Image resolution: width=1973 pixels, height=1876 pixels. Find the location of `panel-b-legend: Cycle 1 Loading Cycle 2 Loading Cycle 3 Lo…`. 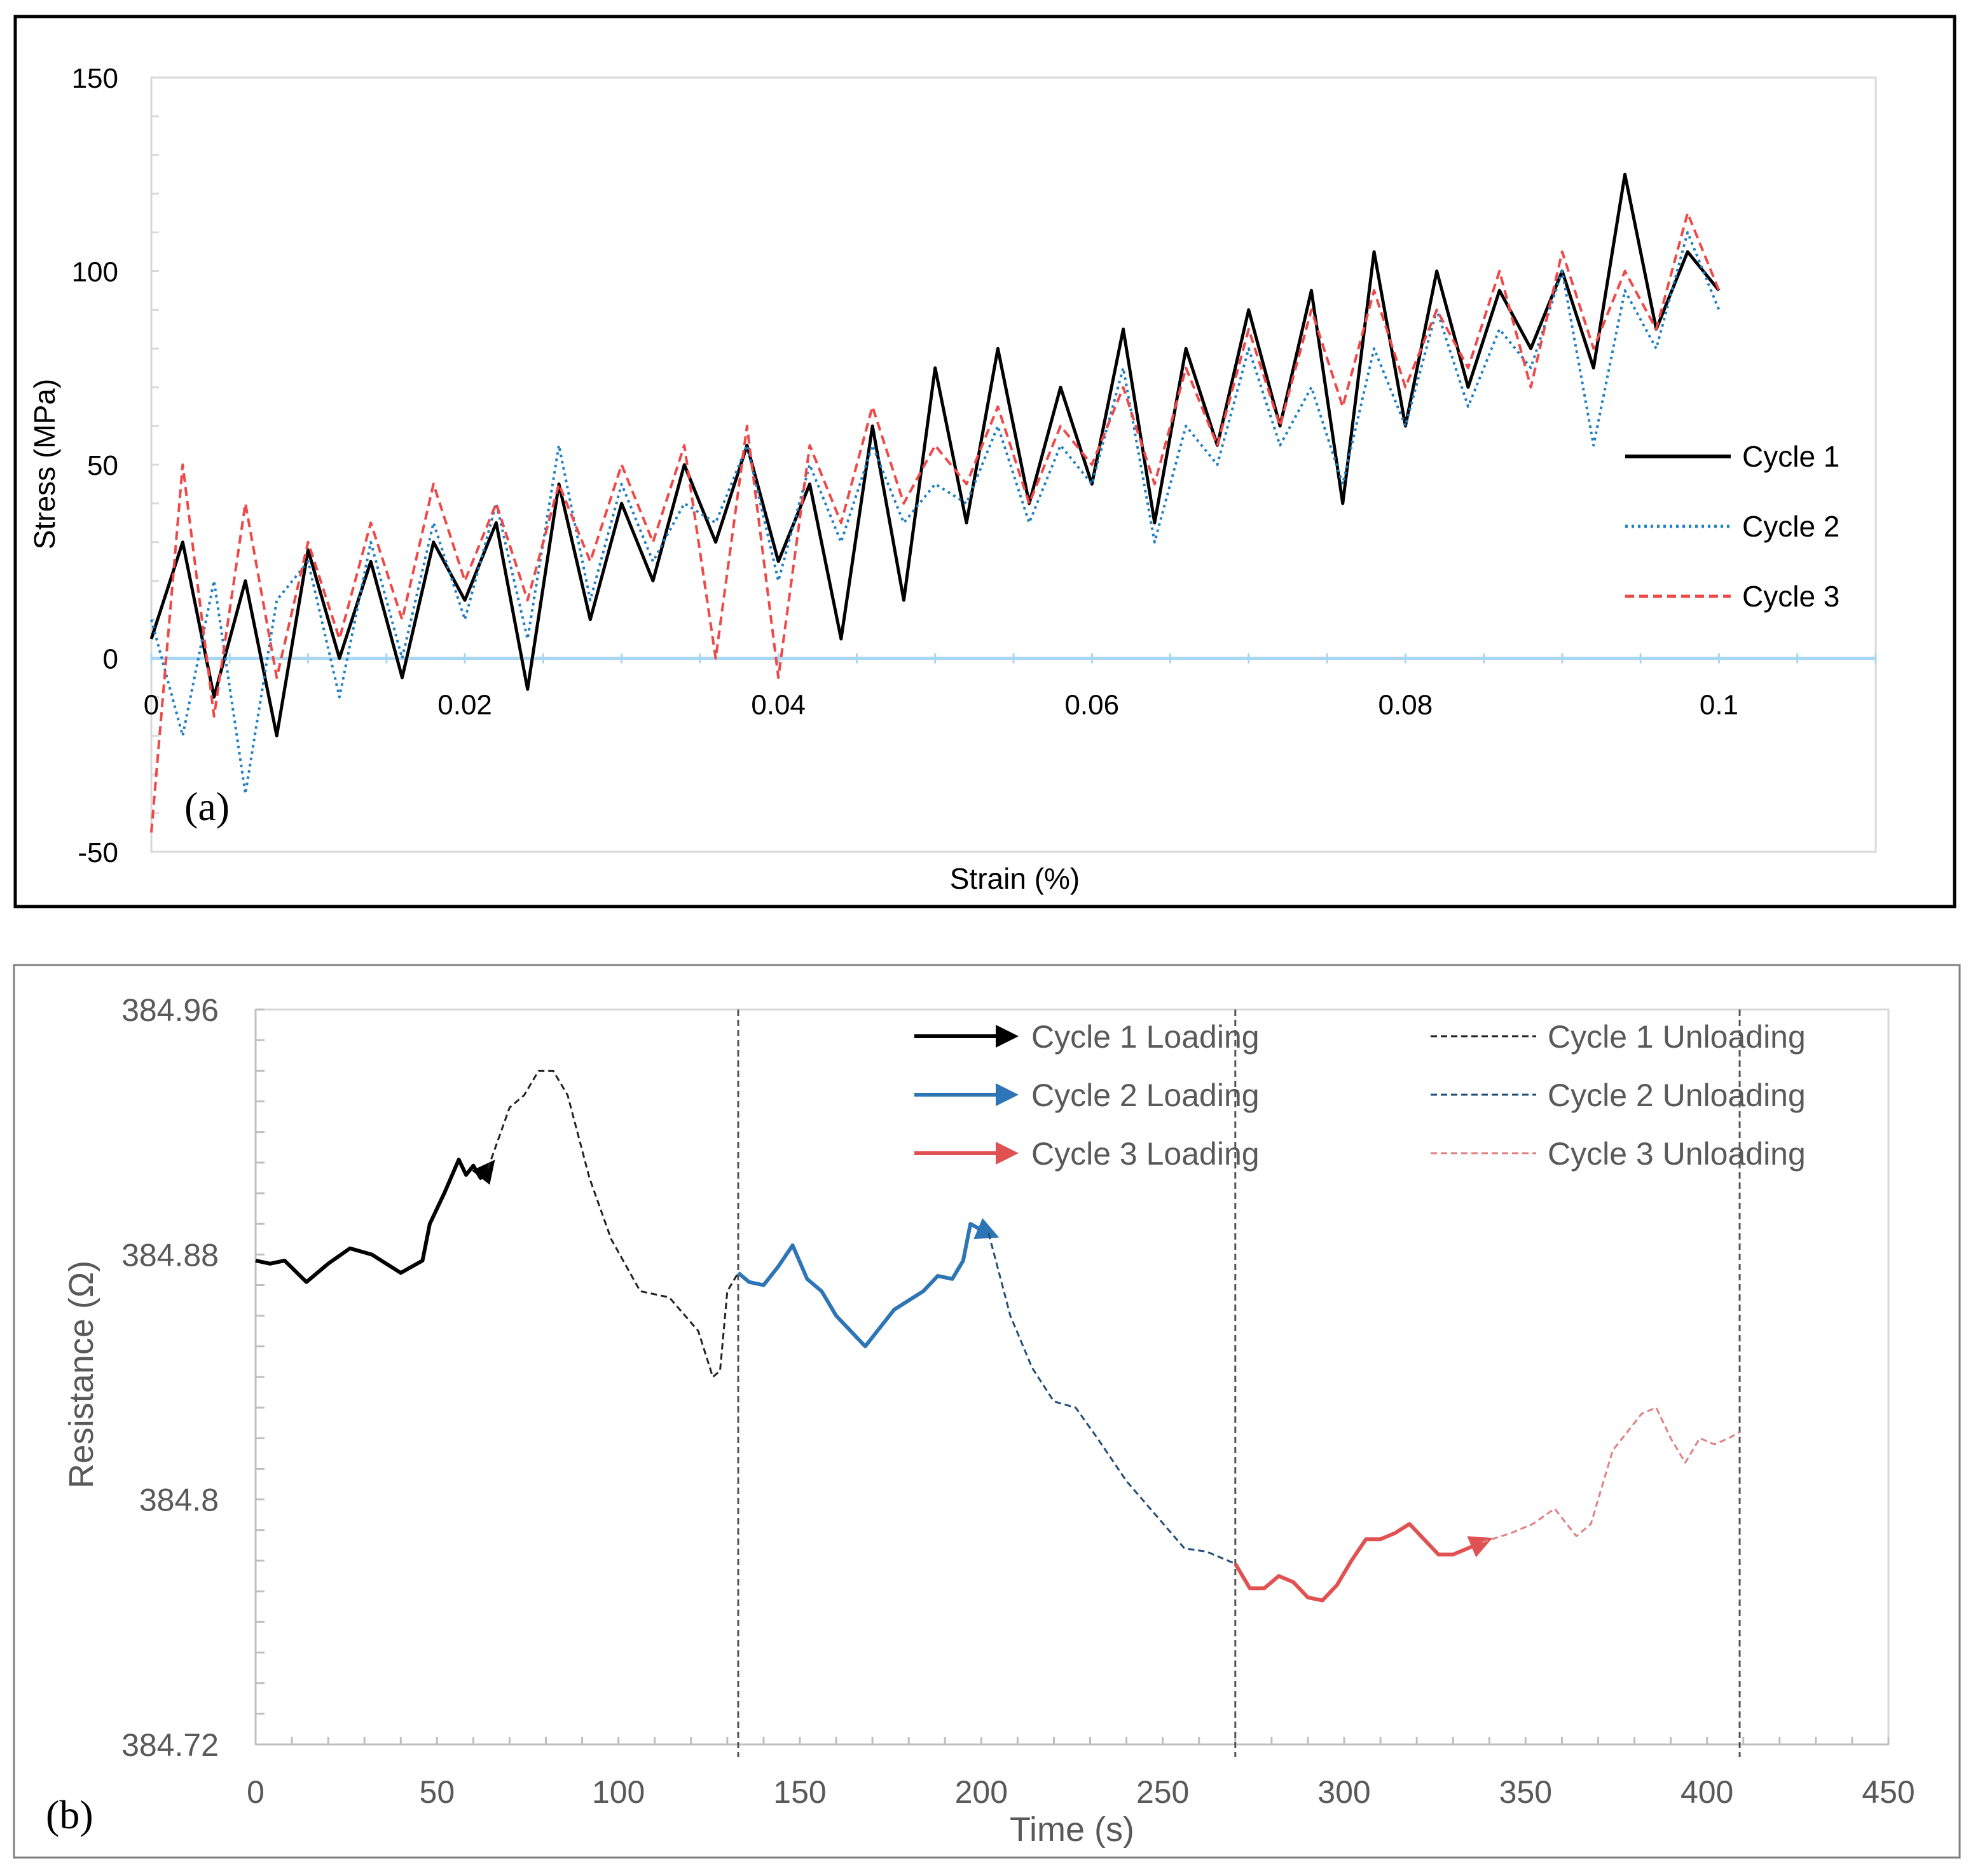

panel-b-legend: Cycle 1 Loading Cycle 2 Loading Cycle 3 Lo… is located at coordinates (1360, 1095).